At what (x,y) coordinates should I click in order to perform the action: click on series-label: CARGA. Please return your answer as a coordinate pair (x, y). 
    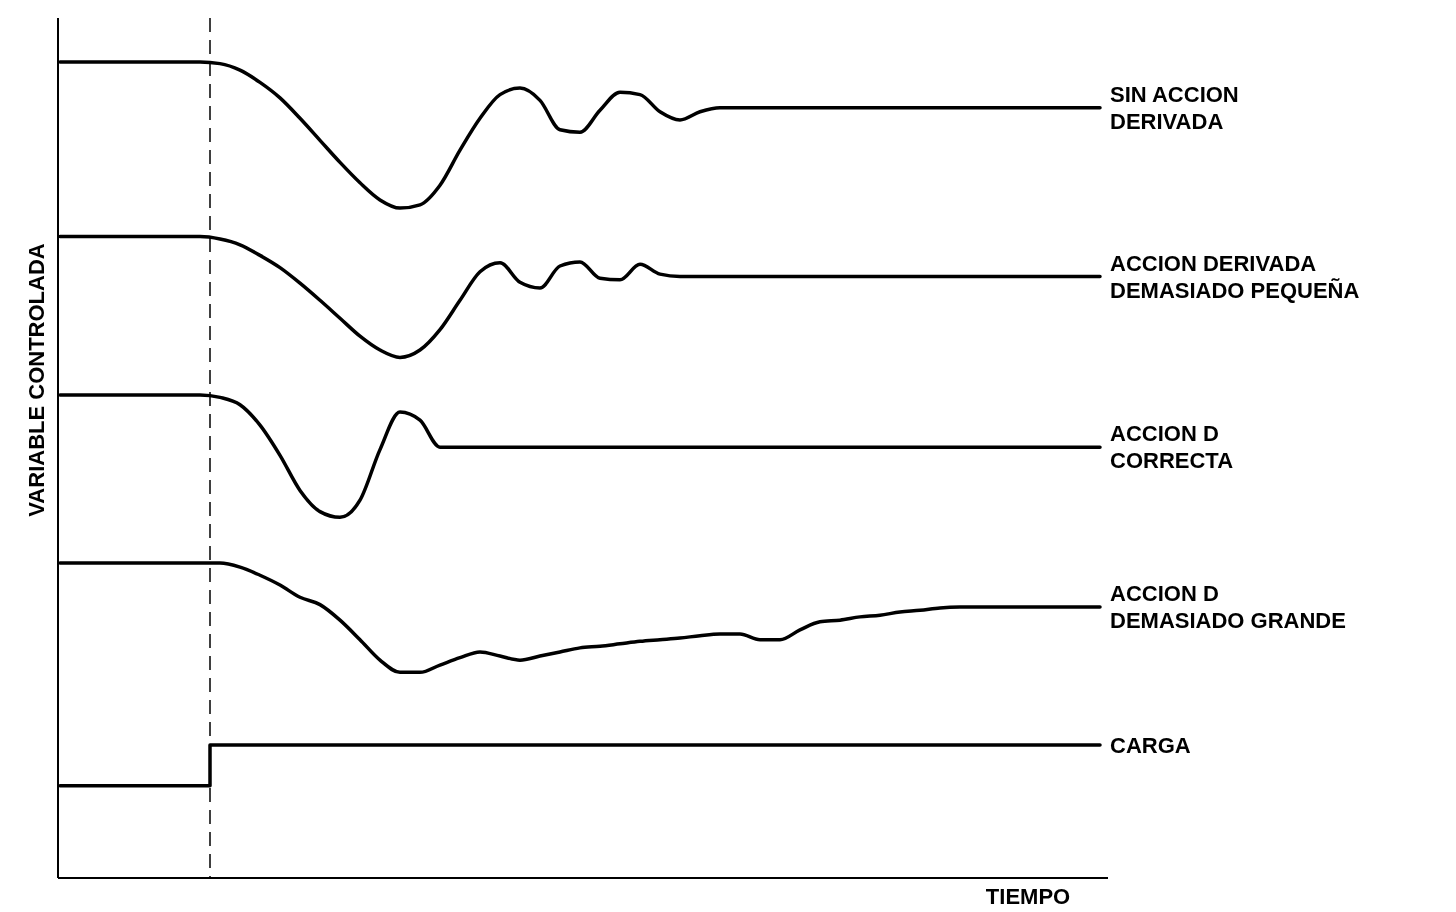
    Looking at the image, I should click on (1150, 745).